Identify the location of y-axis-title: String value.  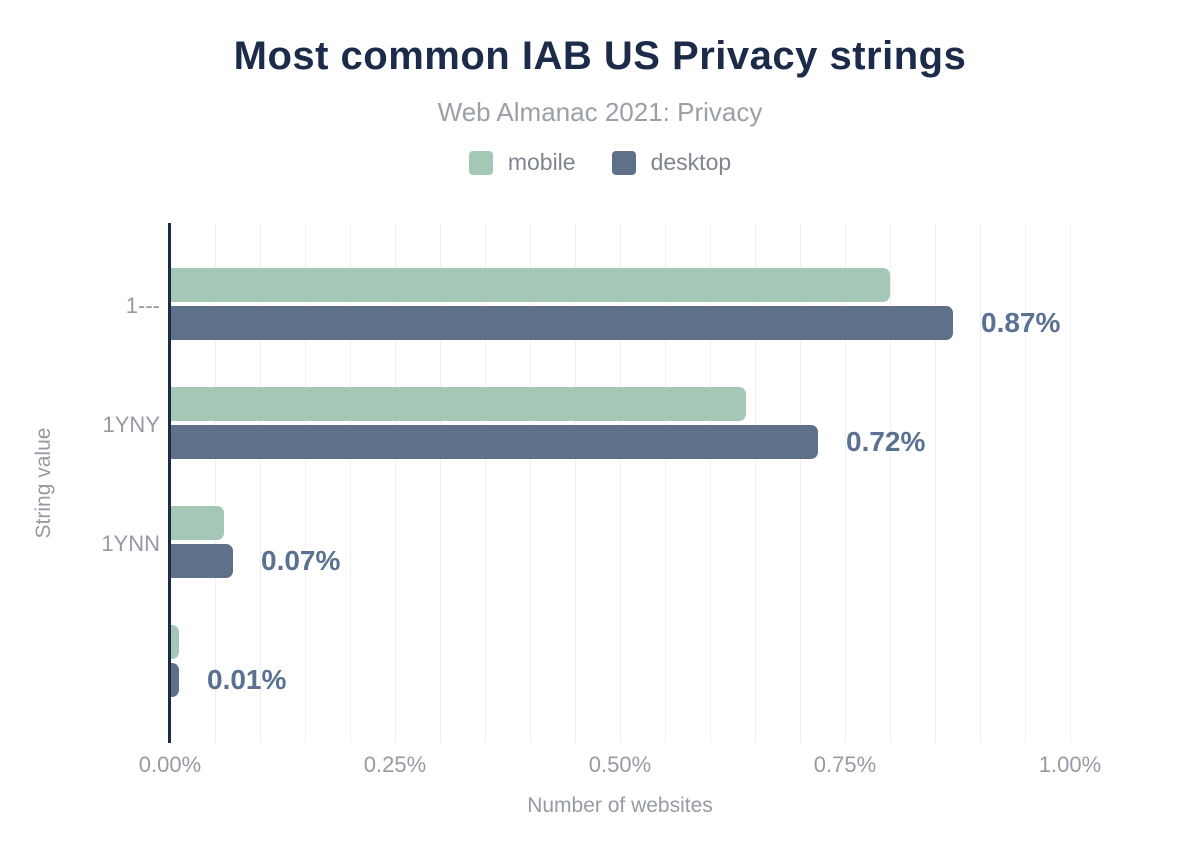
(43, 483).